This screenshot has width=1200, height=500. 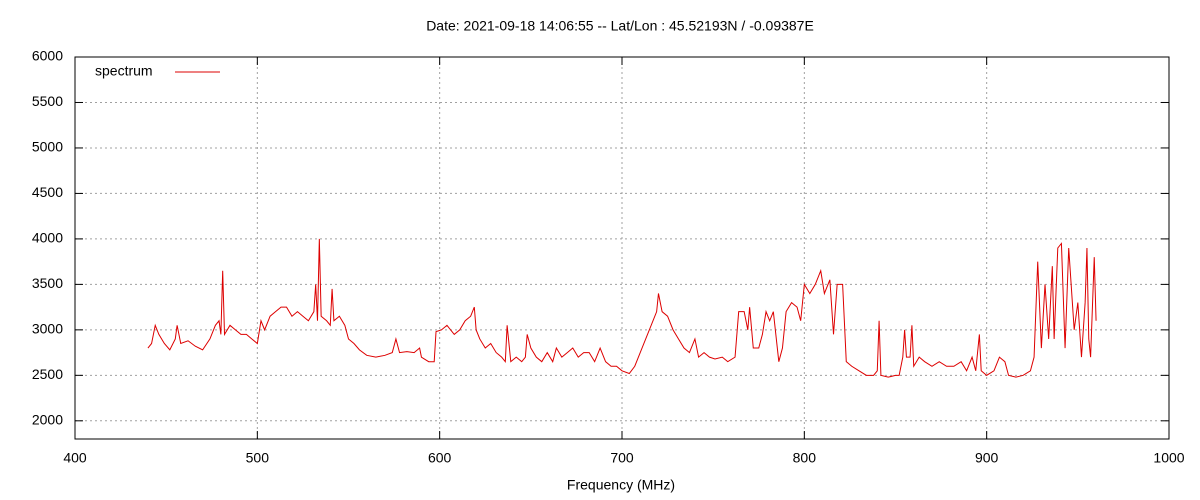 I want to click on x-tick-label: 700, so click(x=622, y=458).